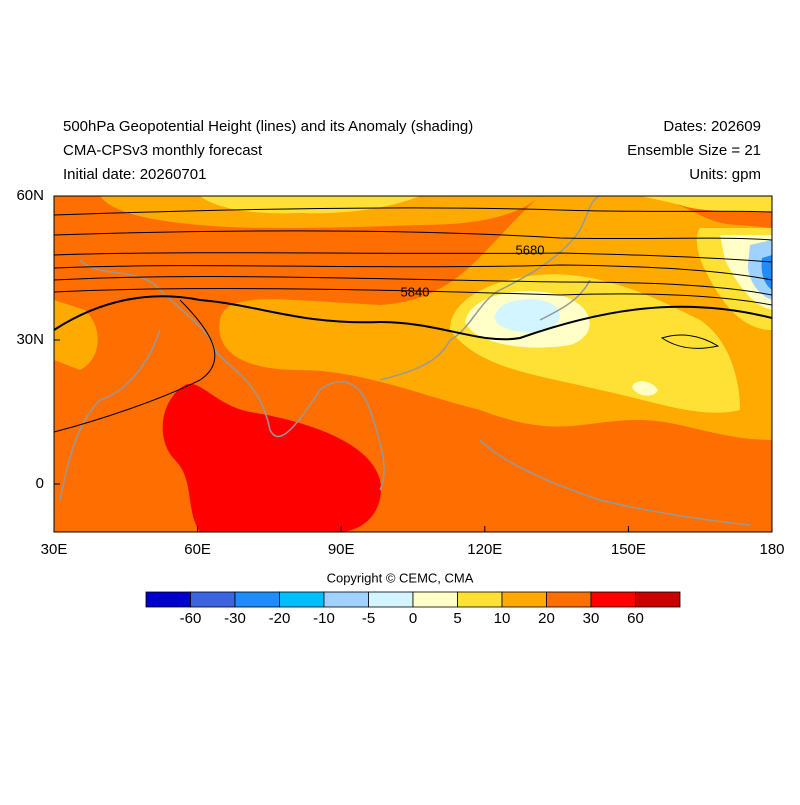 The width and height of the screenshot is (800, 805). Describe the element at coordinates (530, 249) in the screenshot. I see `contour-label: 5680` at that location.